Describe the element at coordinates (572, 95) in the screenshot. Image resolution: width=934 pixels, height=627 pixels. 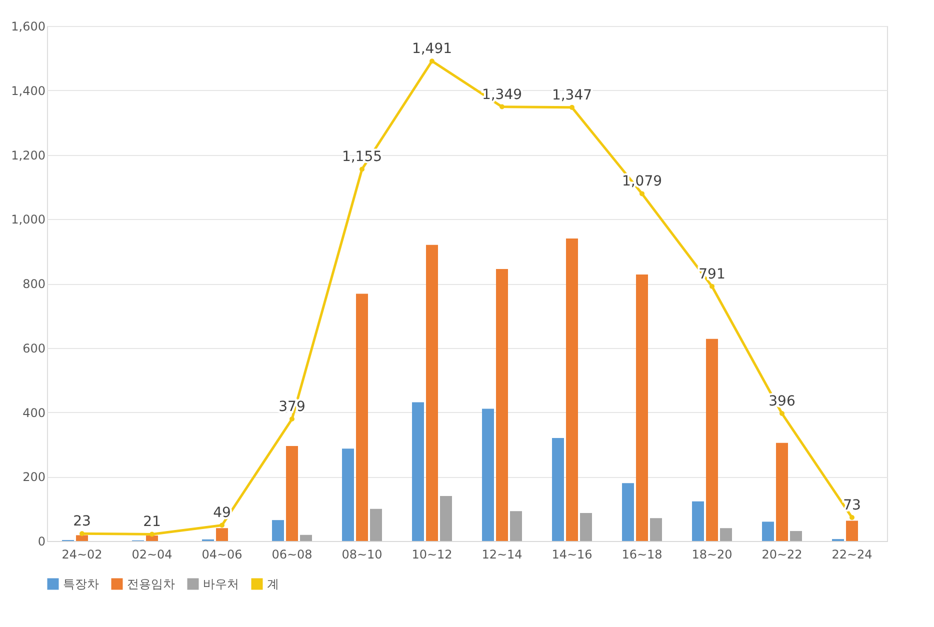
I see `data-label: 1,347` at that location.